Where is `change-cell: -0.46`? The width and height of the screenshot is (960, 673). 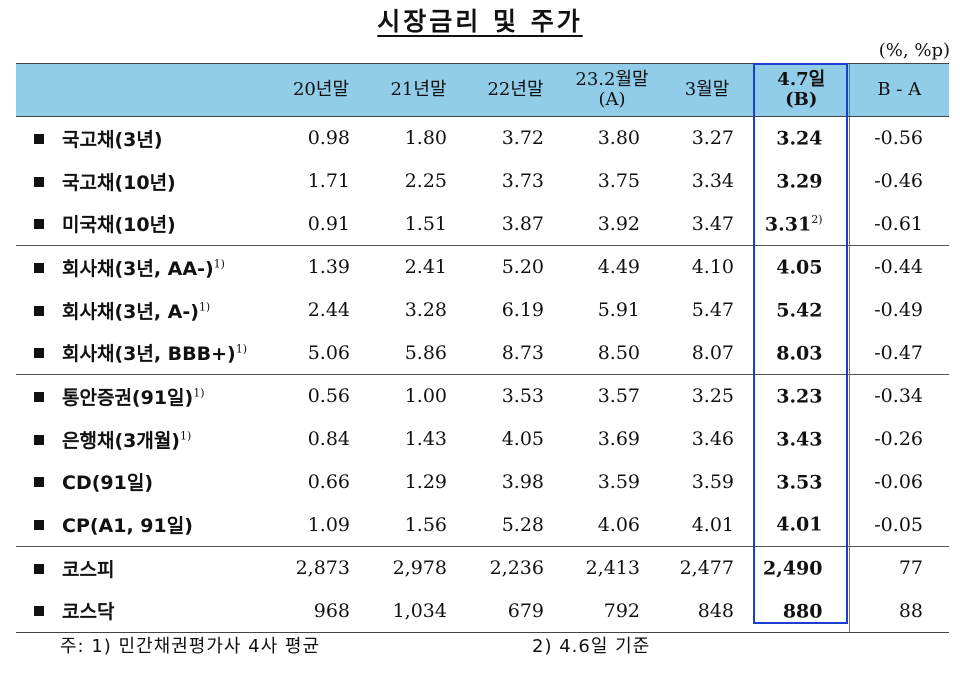 change-cell: -0.46 is located at coordinates (898, 181).